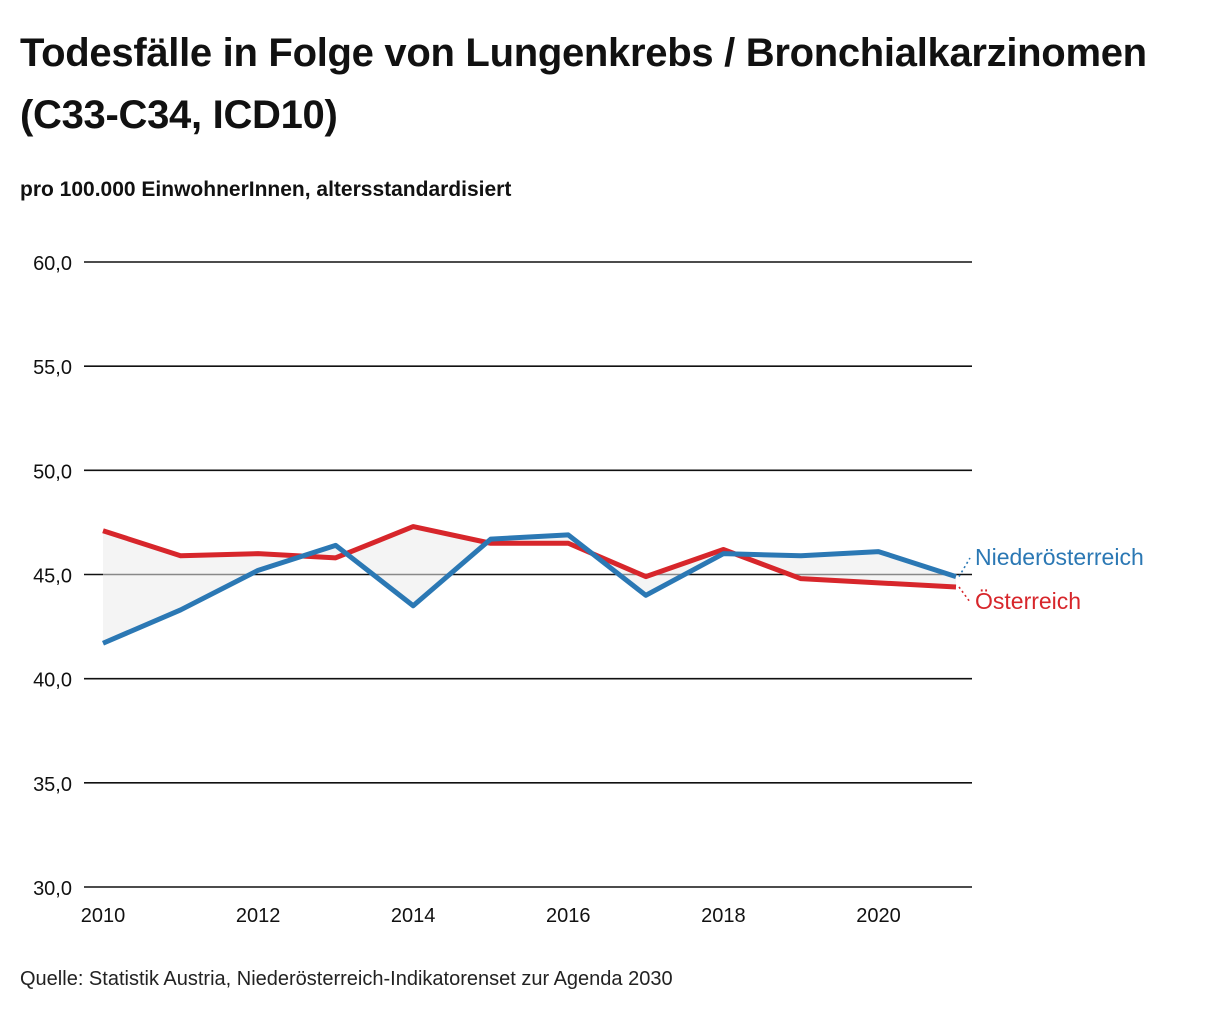 The width and height of the screenshot is (1220, 1020). I want to click on series-label: Niederösterreich, so click(1059, 557).